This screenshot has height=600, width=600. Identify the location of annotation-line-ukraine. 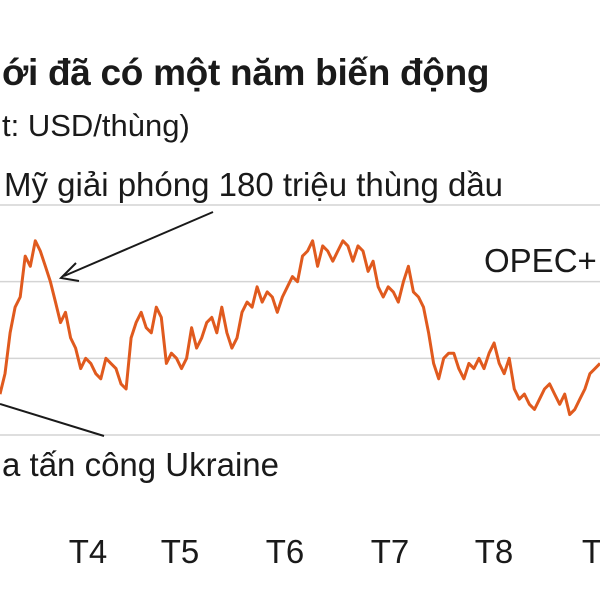
(52, 420).